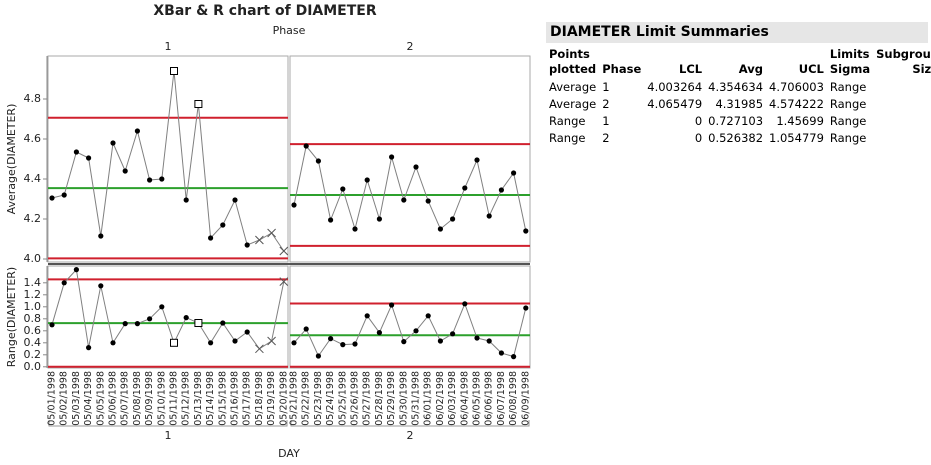 The height and width of the screenshot is (465, 931). Describe the element at coordinates (800, 120) in the screenshot. I see `table-cell: 1.45699` at that location.